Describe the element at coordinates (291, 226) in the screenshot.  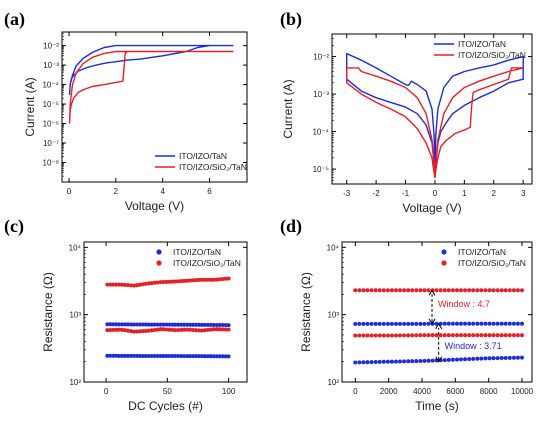
I see `panel-label: (d)` at that location.